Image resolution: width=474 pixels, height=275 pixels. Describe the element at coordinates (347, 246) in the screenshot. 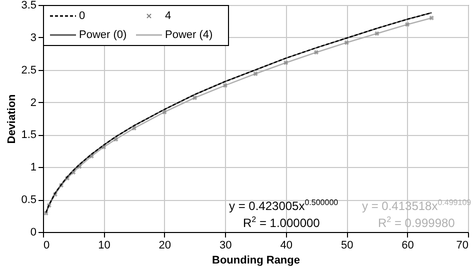

I see `x-tick-label: 50` at that location.